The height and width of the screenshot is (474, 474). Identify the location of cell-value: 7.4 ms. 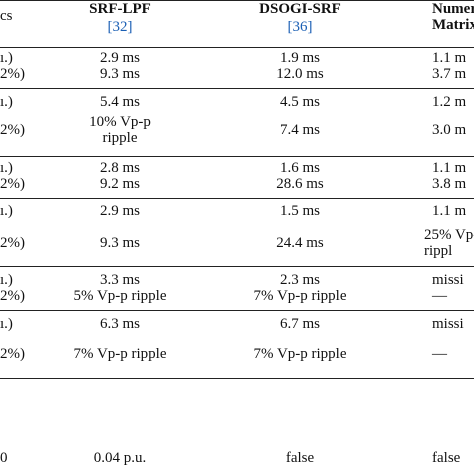
(299, 130).